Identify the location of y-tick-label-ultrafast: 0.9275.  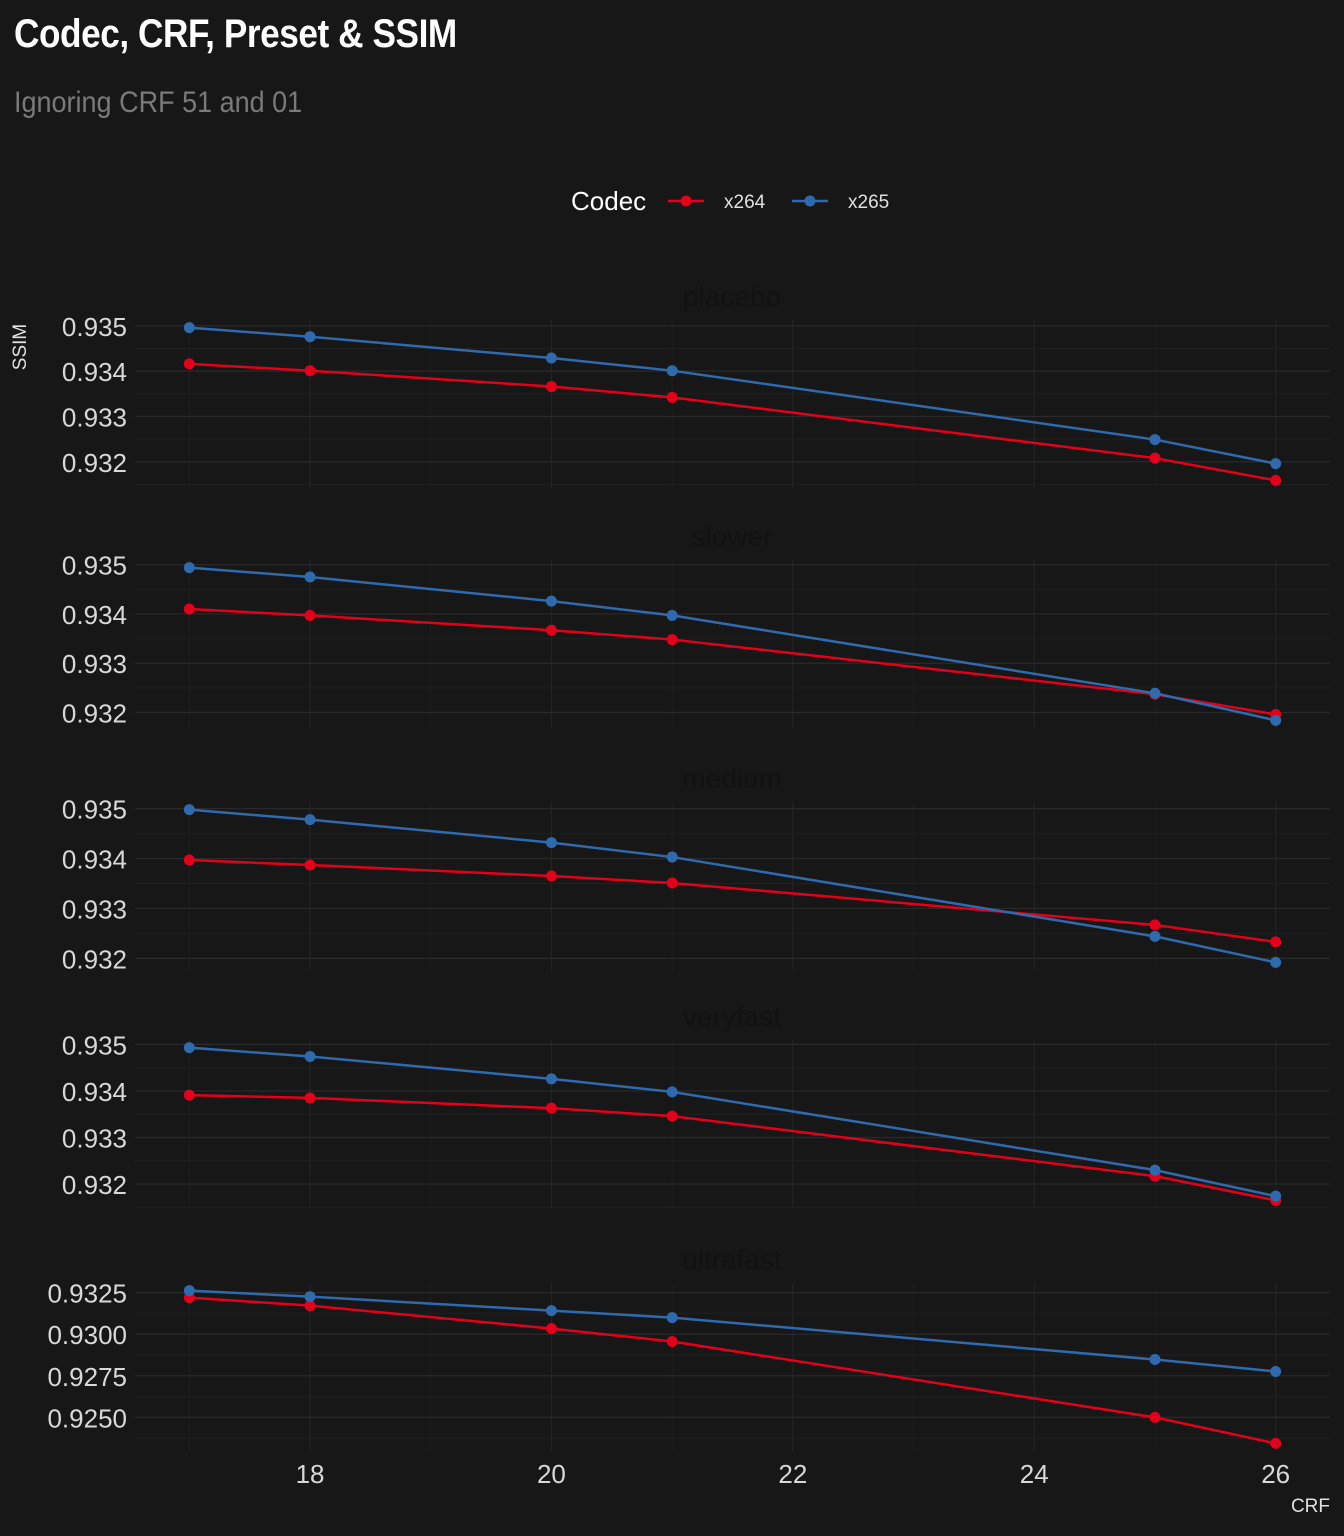
(87, 1377).